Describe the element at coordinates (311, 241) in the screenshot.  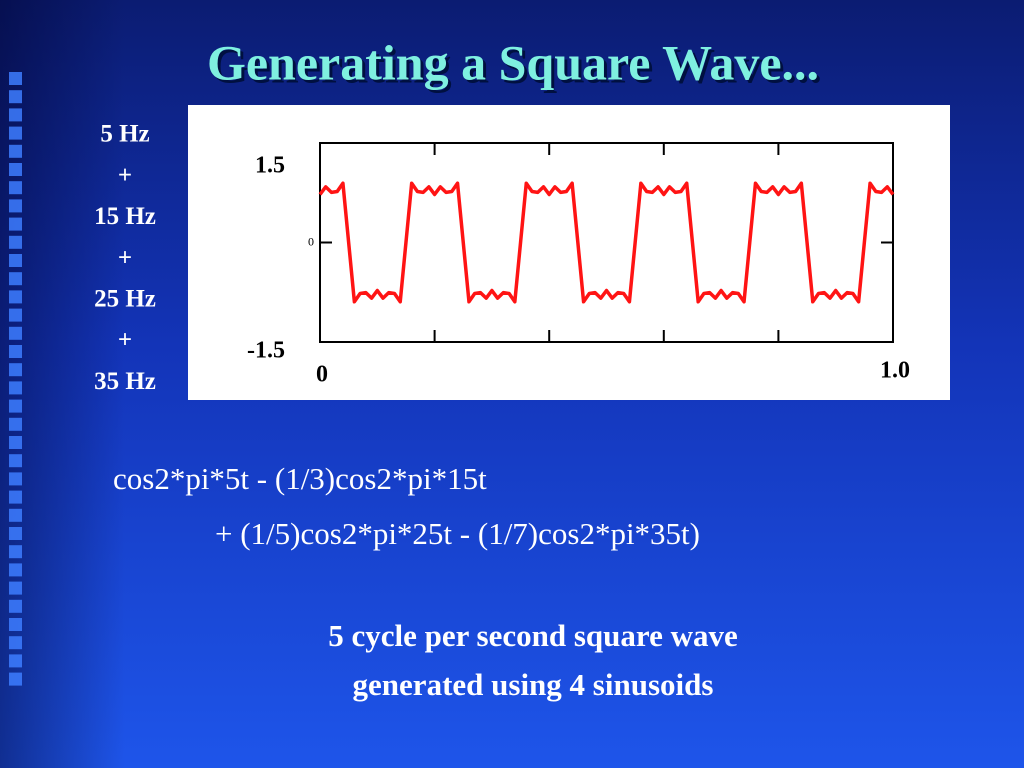
I see `y-tick-label: 0` at that location.